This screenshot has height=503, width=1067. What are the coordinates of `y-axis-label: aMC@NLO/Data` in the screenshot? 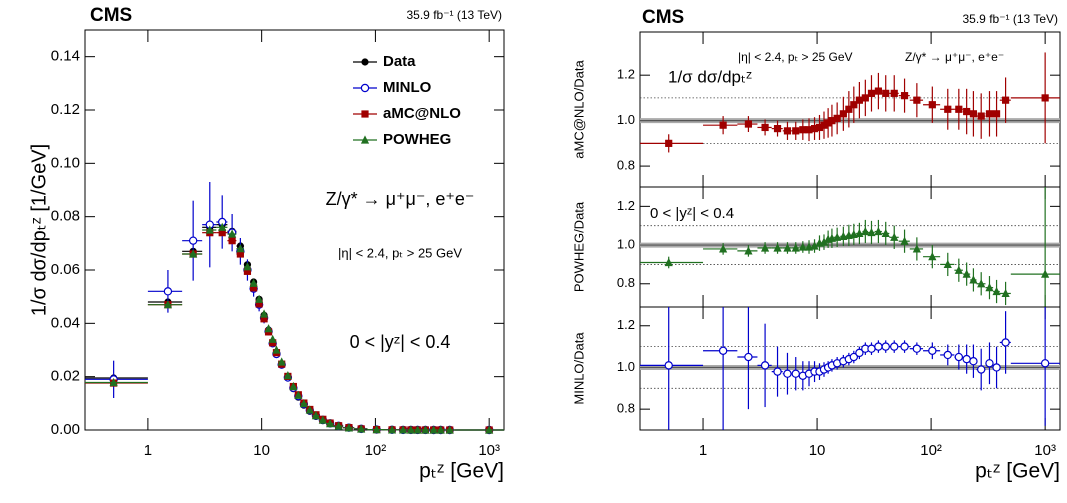 It's located at (578, 109).